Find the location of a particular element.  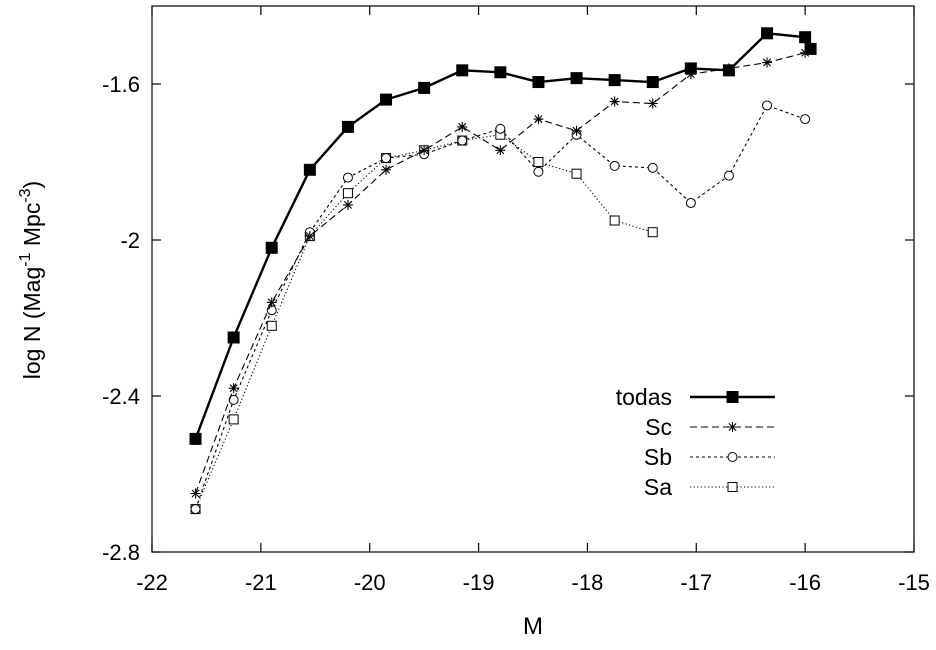

y-axis-label-main: log N (Mag is located at coordinates (32, 323).